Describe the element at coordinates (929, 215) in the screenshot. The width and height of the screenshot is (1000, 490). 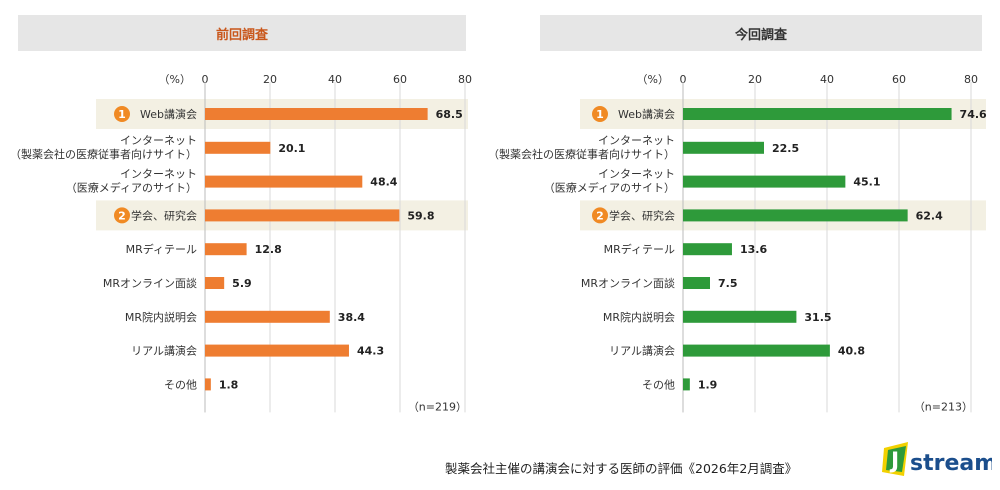
I see `data-label: 62.4` at that location.